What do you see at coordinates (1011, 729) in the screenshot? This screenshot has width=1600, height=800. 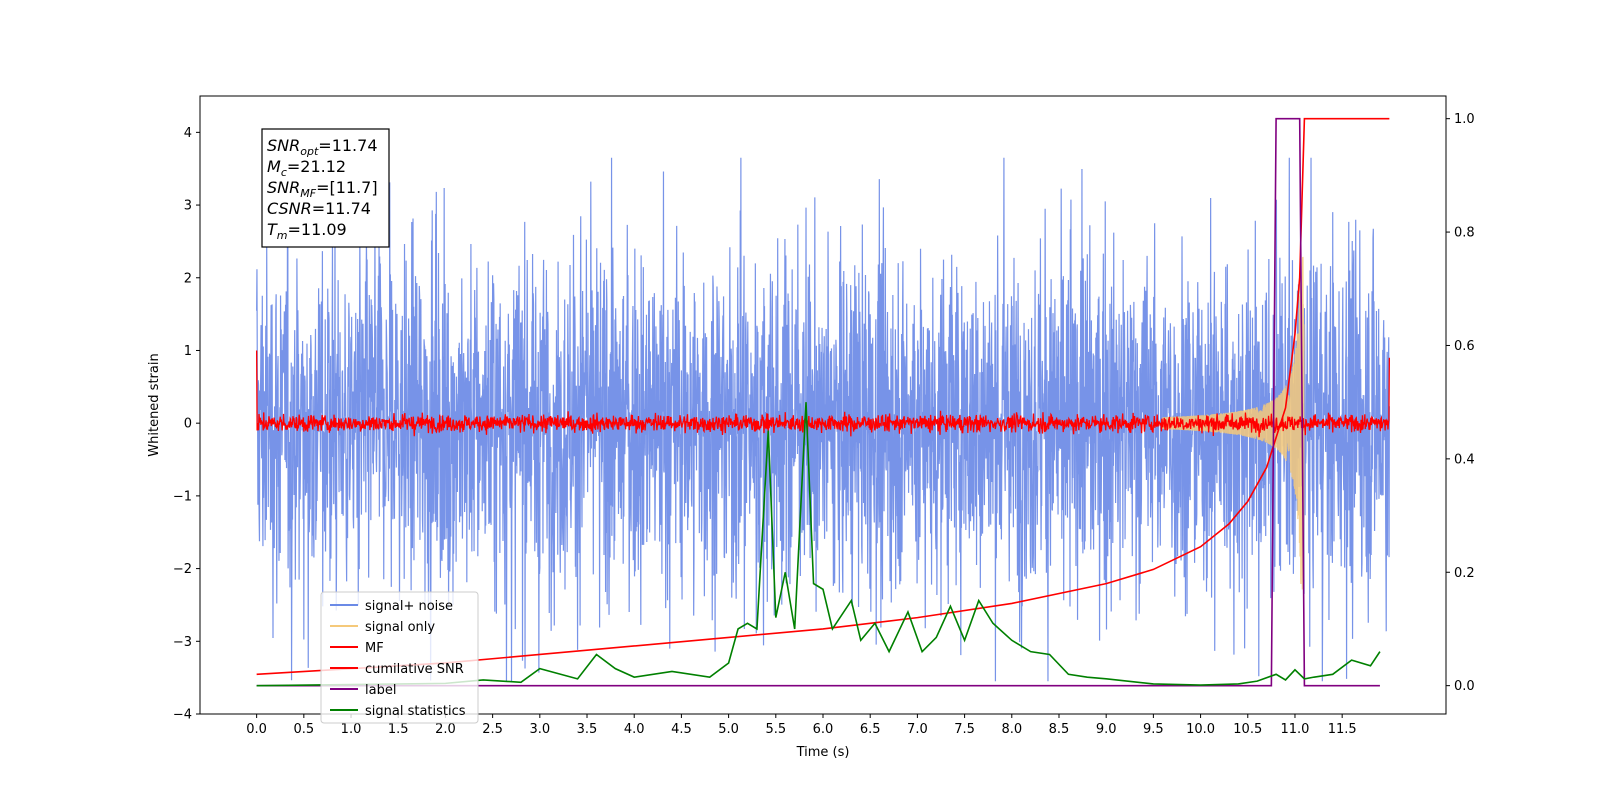 I see `x-tick-label: 8.0` at bounding box center [1011, 729].